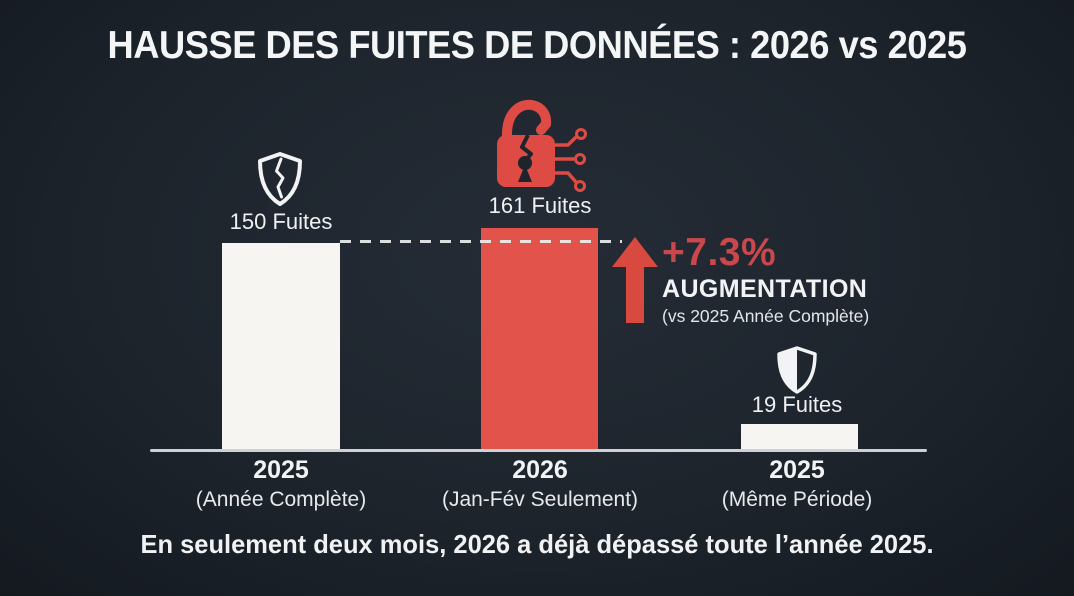  I want to click on bar-2026, so click(539, 339).